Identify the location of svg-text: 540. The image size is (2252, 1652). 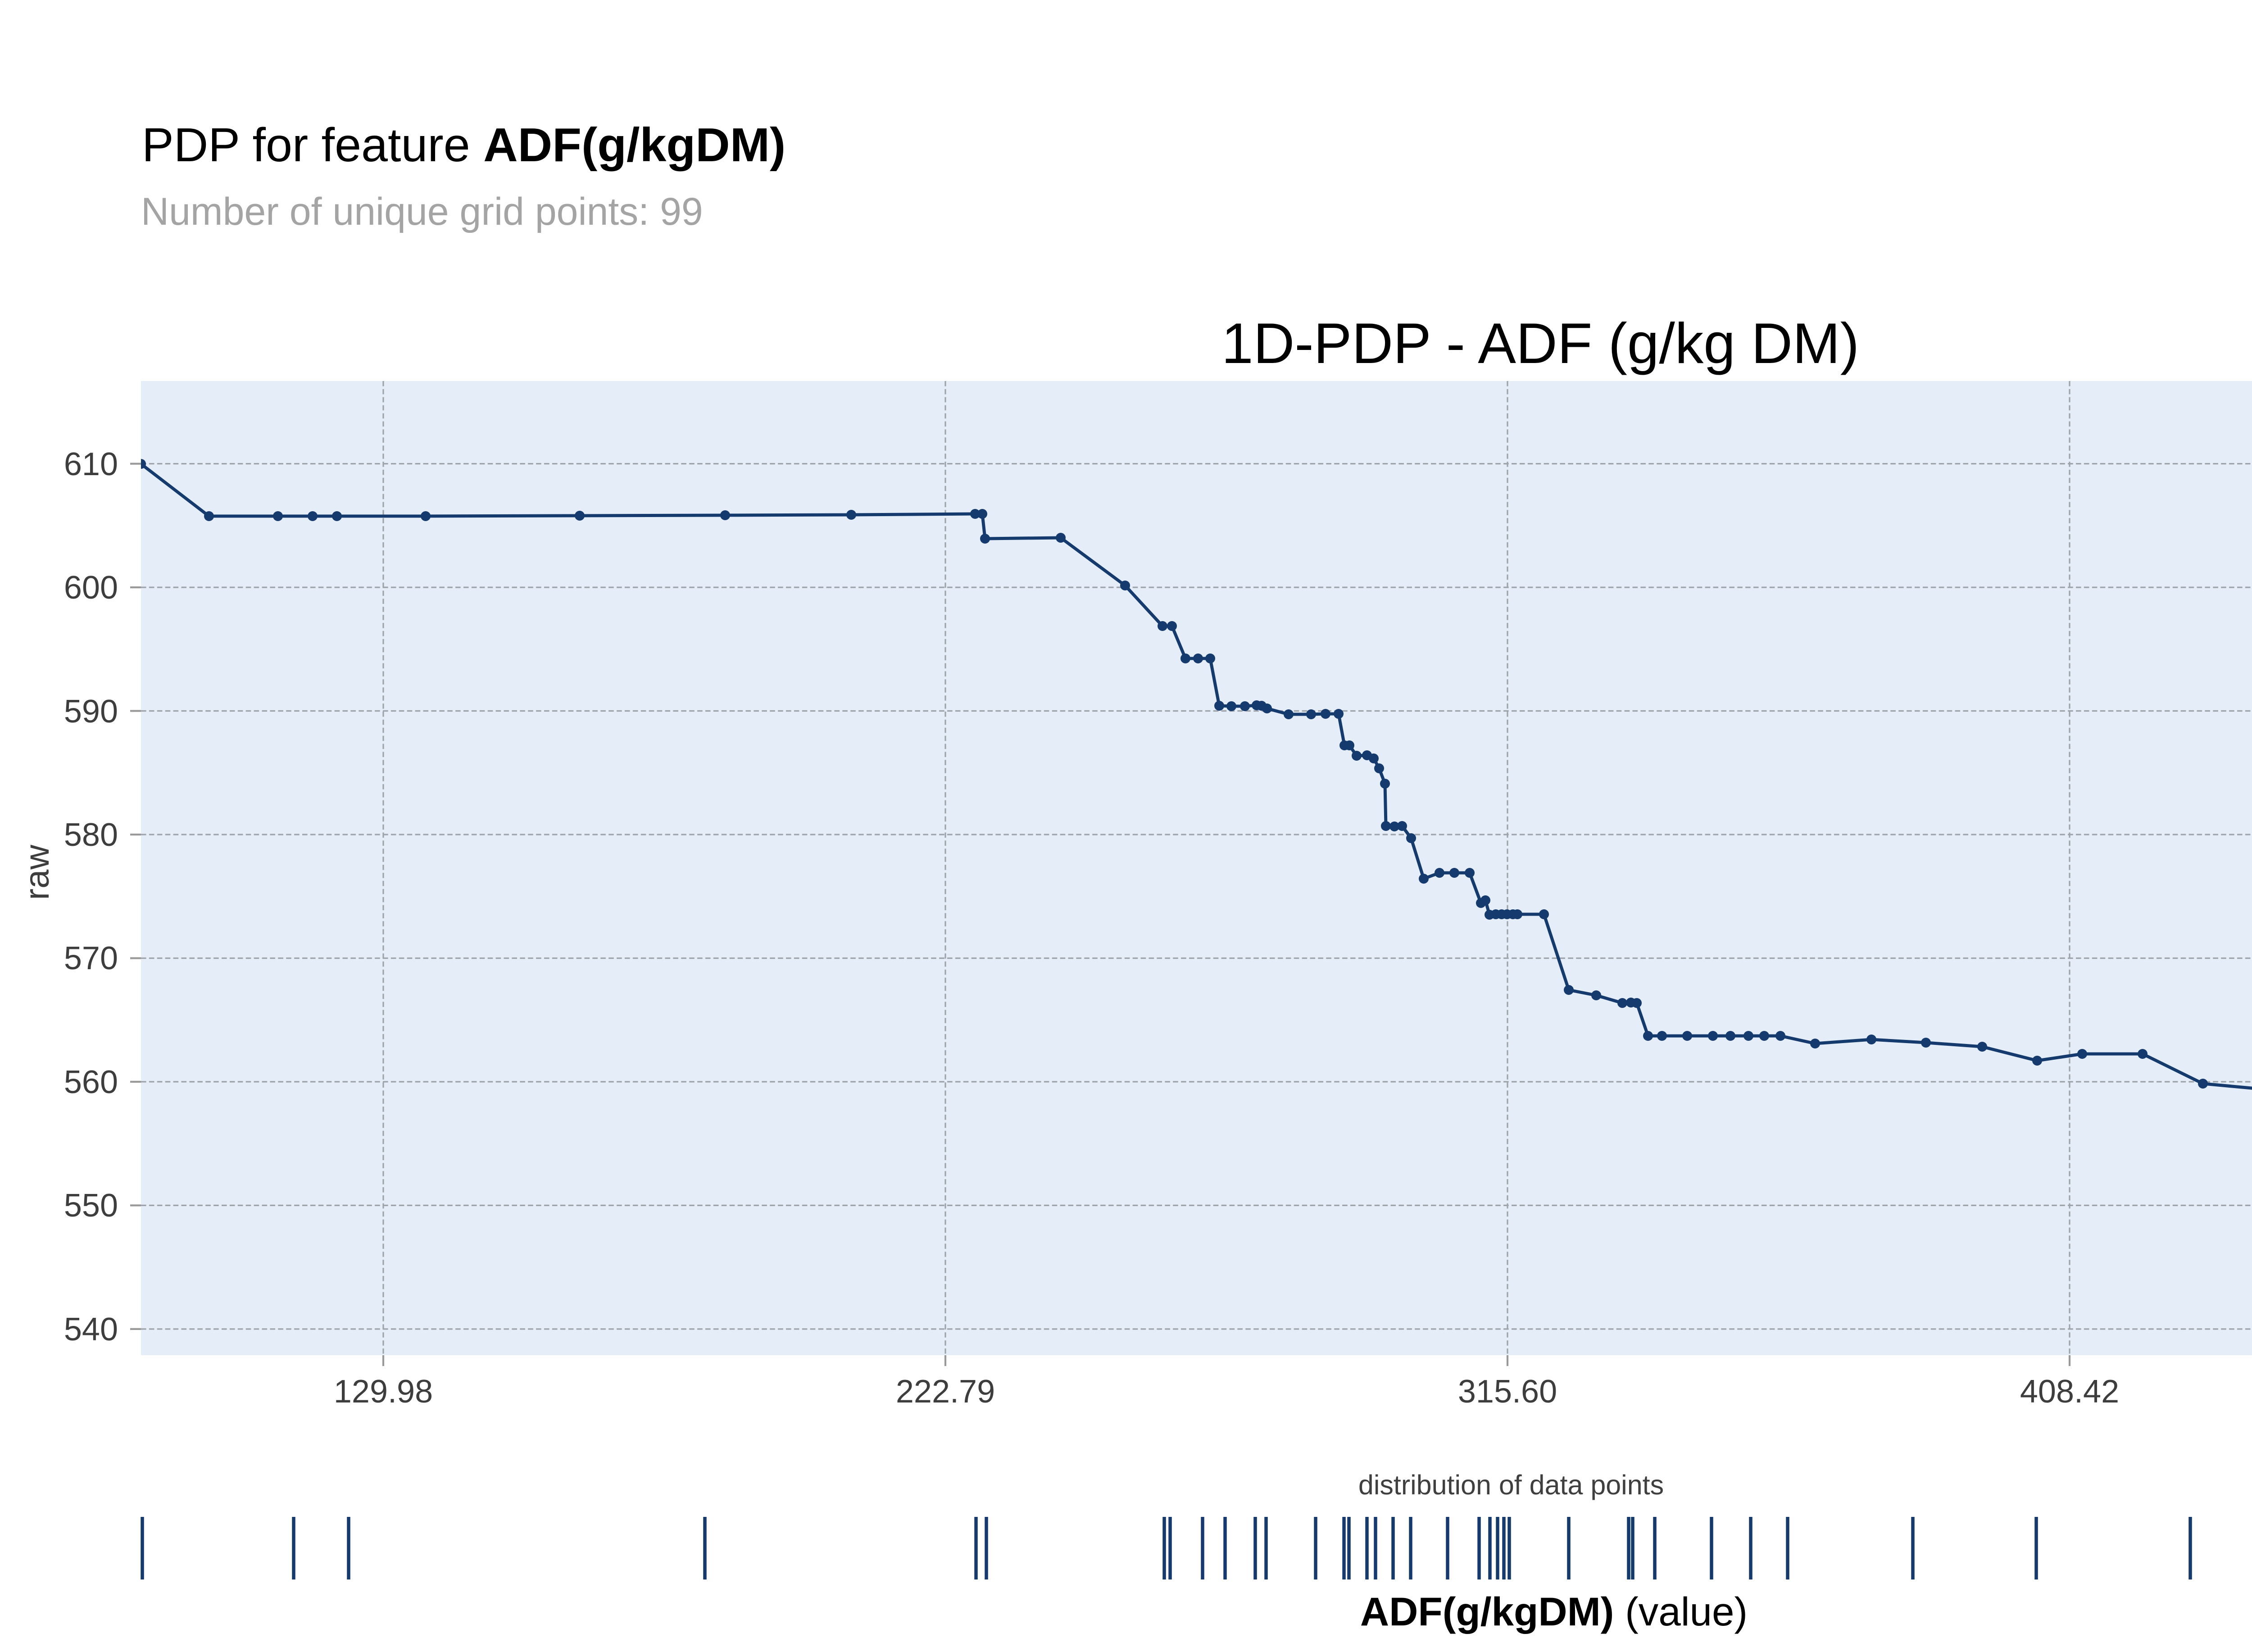
(91, 1330).